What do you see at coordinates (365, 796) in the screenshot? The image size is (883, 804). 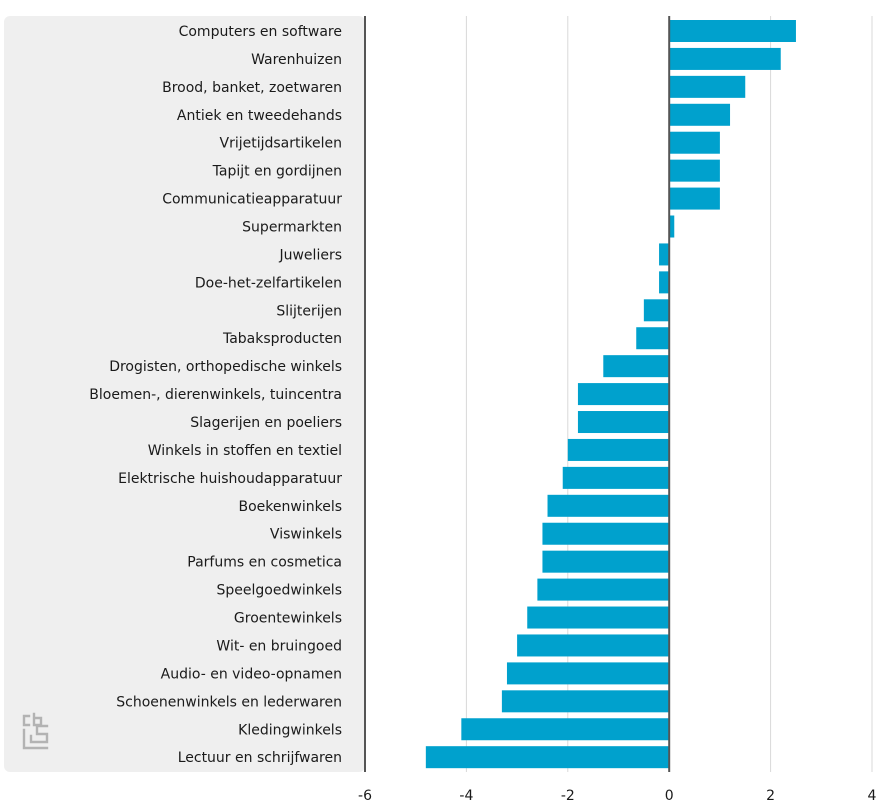 I see `x-tick-label: -6` at bounding box center [365, 796].